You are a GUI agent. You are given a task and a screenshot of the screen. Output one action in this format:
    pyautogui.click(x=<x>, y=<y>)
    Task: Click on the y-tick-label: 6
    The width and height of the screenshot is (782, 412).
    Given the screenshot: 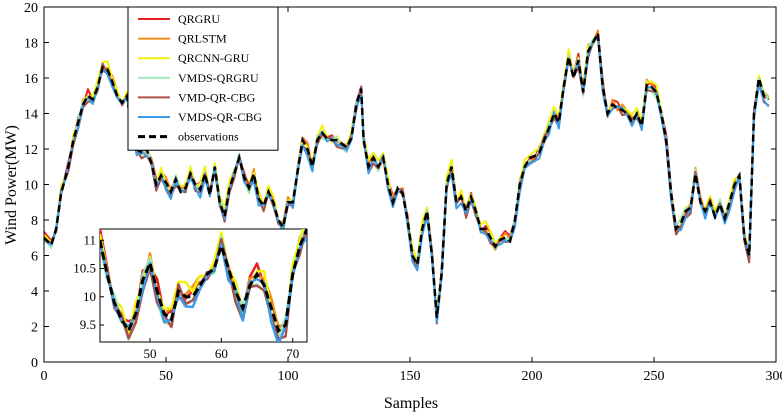 What is the action you would take?
    pyautogui.click(x=34, y=257)
    